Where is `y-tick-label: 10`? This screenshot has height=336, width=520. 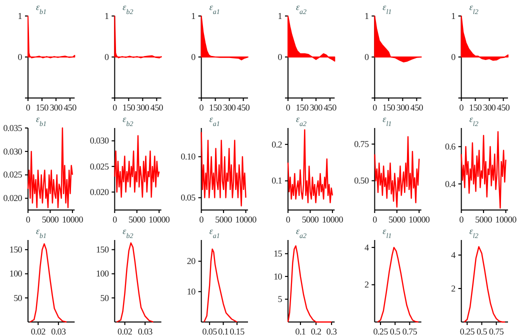
y-tick-label: 10 is located at coordinates (278, 276).